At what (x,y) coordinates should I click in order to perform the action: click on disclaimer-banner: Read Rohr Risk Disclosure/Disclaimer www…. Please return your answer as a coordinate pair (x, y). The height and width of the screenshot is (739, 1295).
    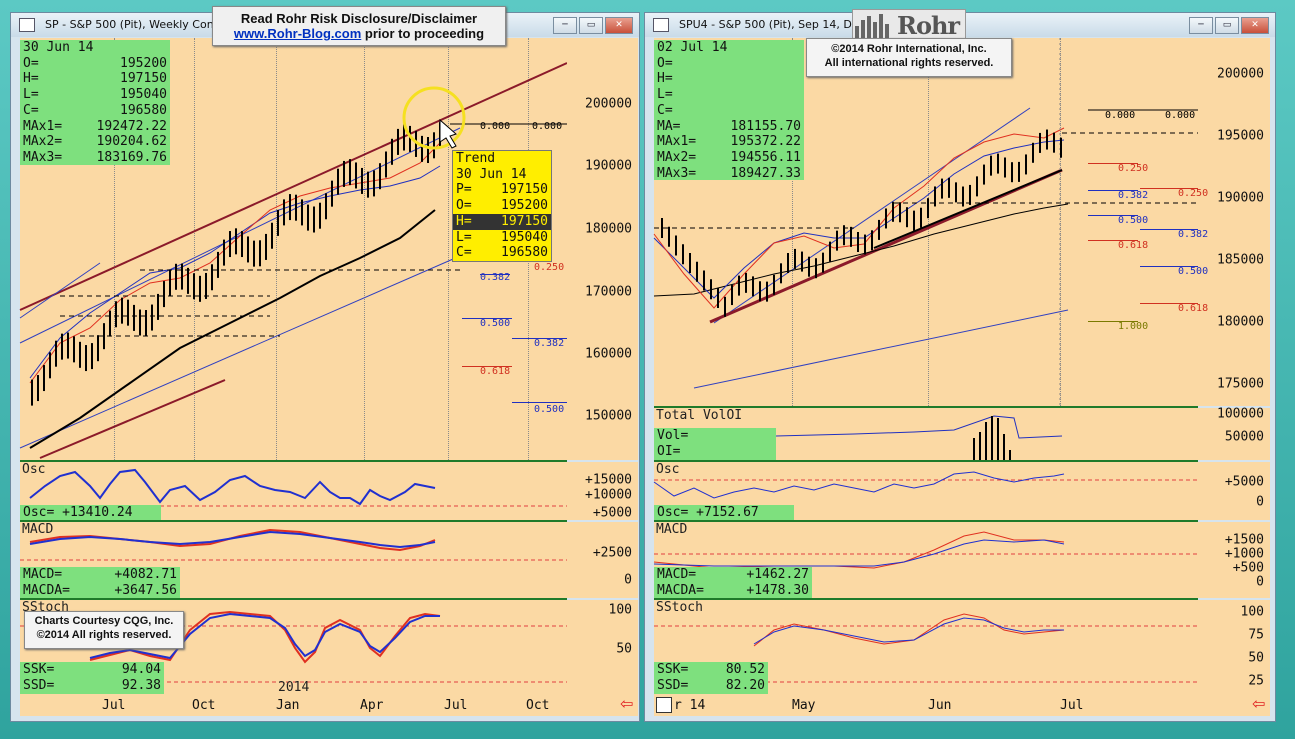
    Looking at the image, I should click on (359, 26).